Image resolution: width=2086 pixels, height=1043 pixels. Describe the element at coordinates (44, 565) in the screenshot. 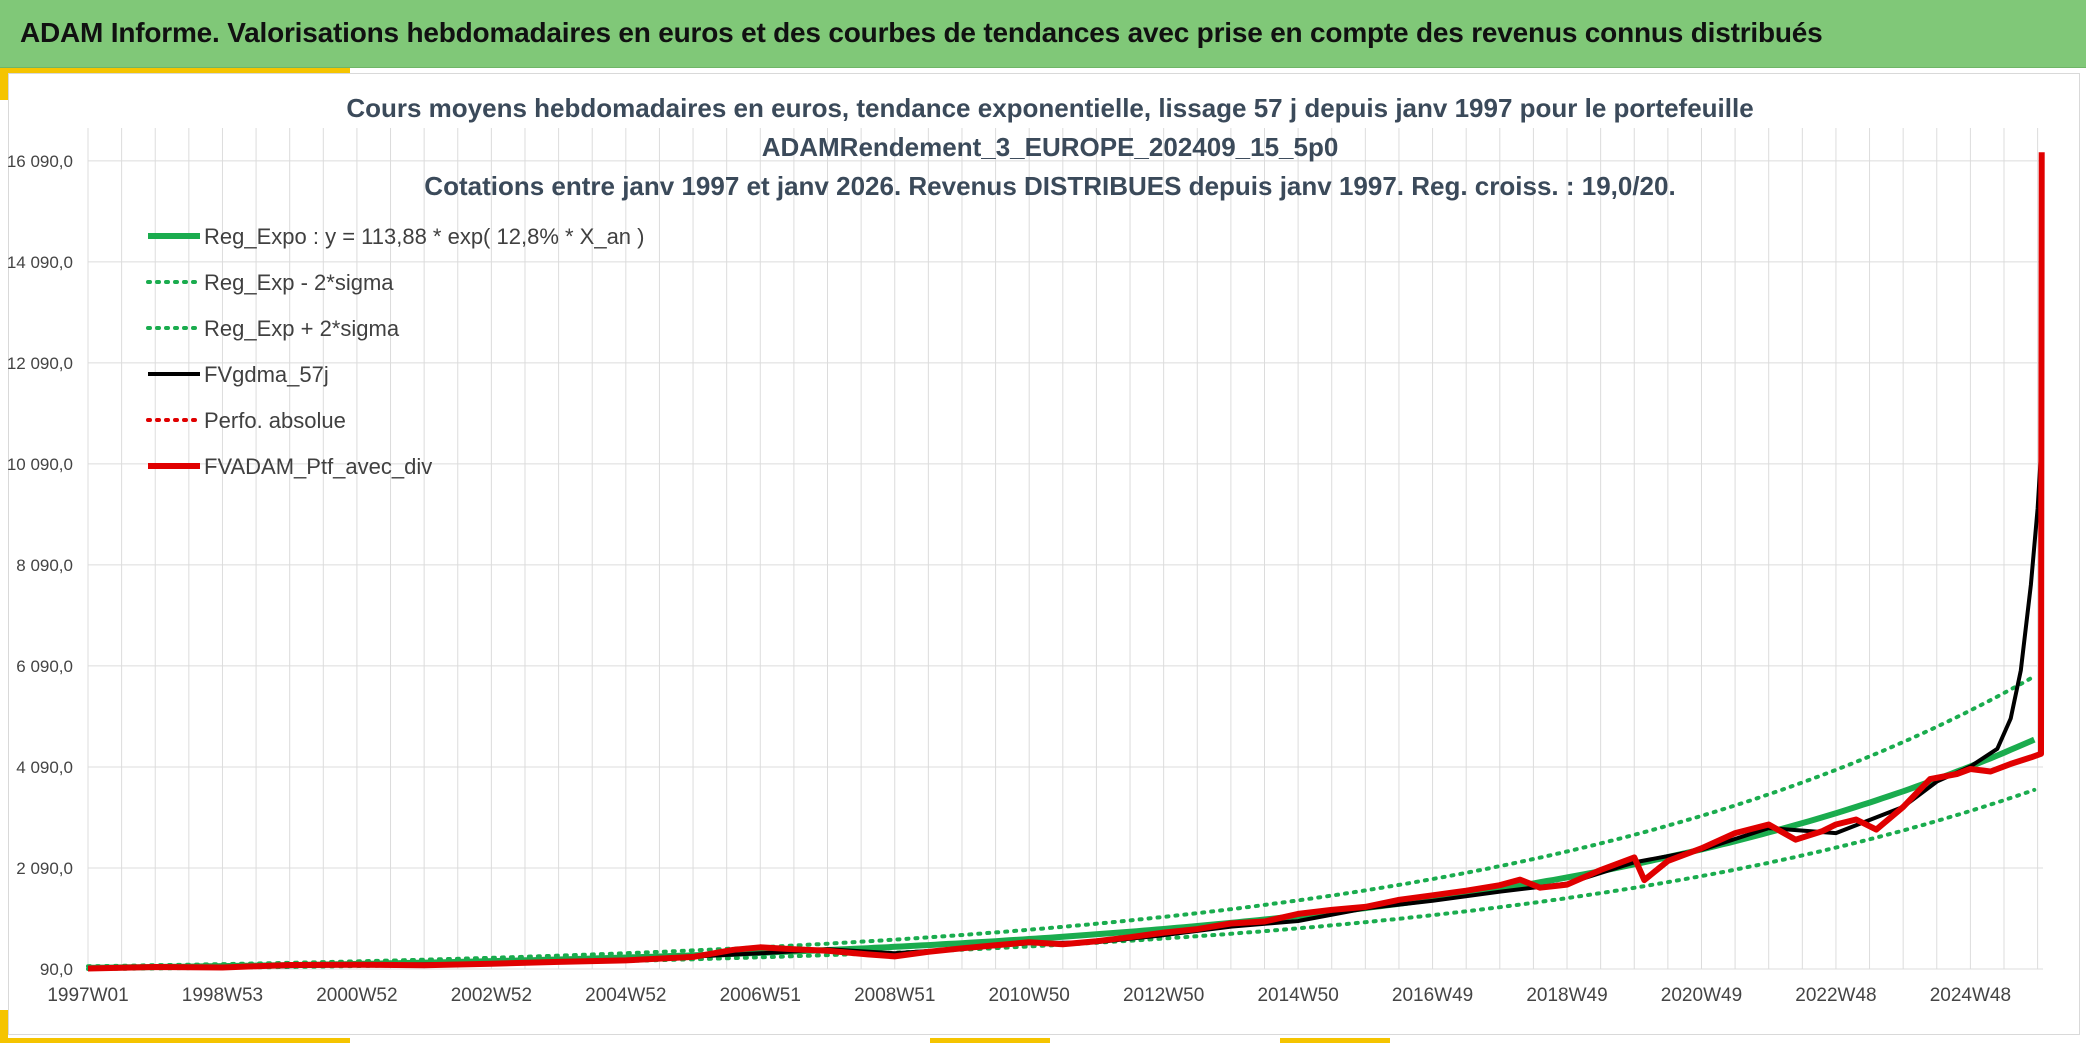

I see `y-tick-label: 8 090,0` at that location.